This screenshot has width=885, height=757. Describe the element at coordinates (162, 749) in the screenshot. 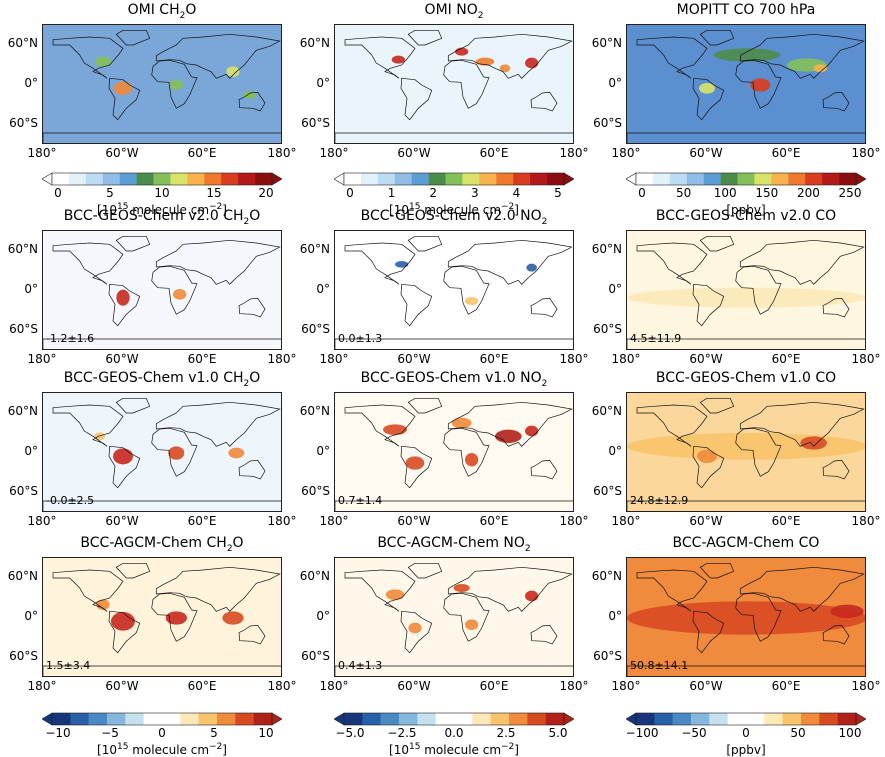

I see `colorbar-unit-label: [1015 molecule cm−2]` at that location.